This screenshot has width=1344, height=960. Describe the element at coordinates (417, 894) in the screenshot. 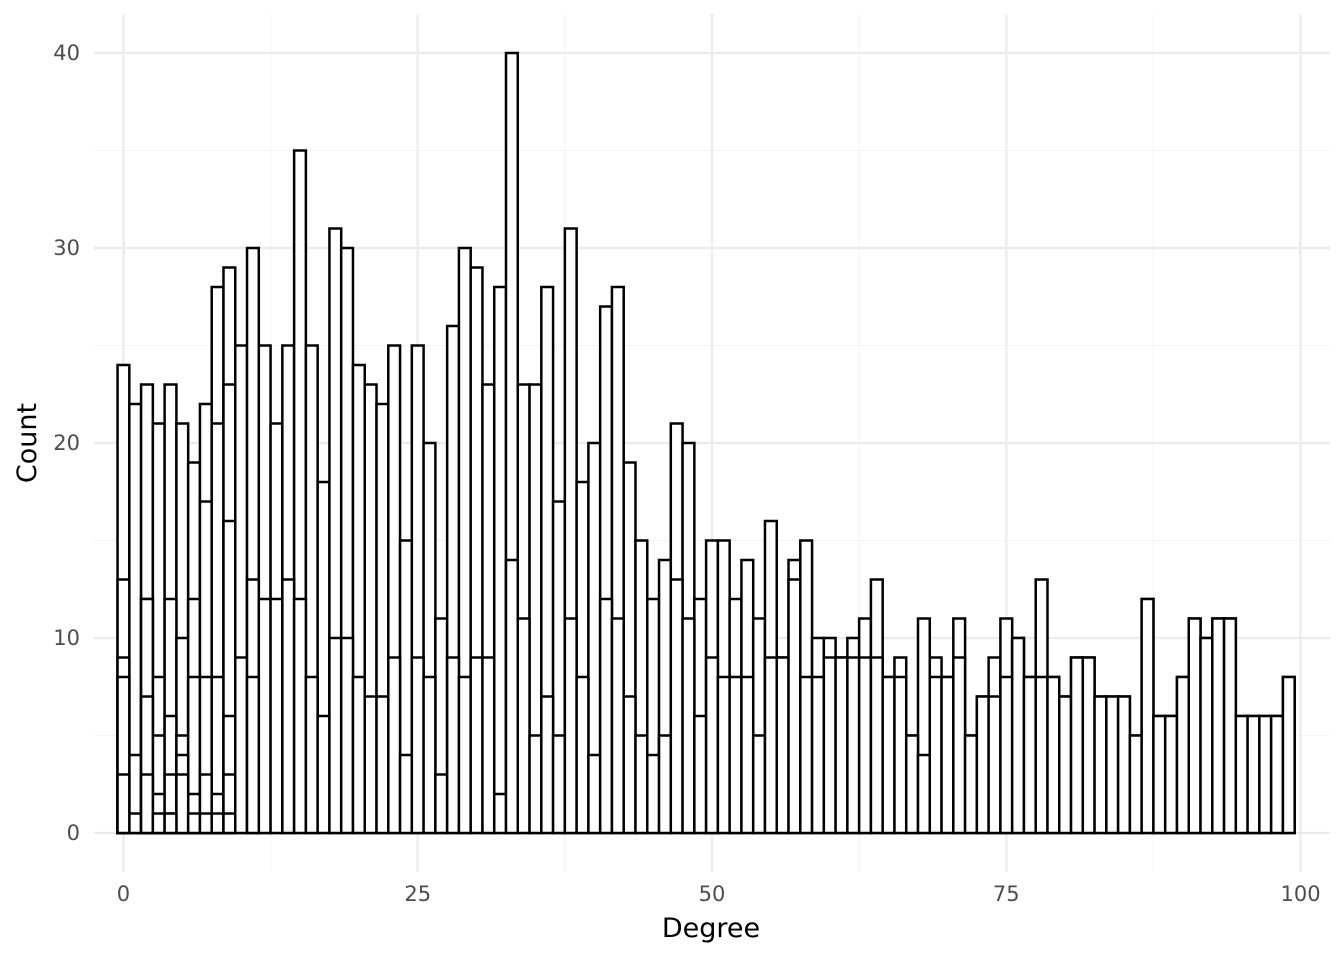

I see `x-tick-label: 25` at that location.